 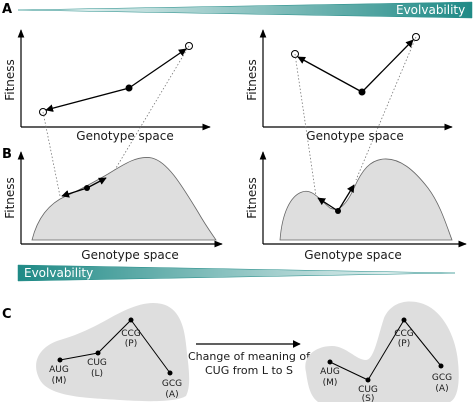 What do you see at coordinates (172, 384) in the screenshot?
I see `codon-label-before-3: GCG` at bounding box center [172, 384].